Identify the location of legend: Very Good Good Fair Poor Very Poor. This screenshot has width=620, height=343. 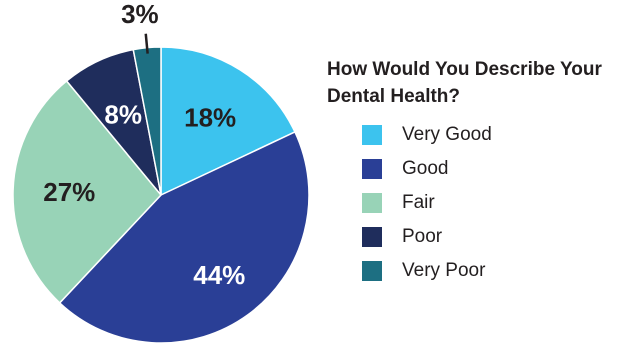
(427, 203).